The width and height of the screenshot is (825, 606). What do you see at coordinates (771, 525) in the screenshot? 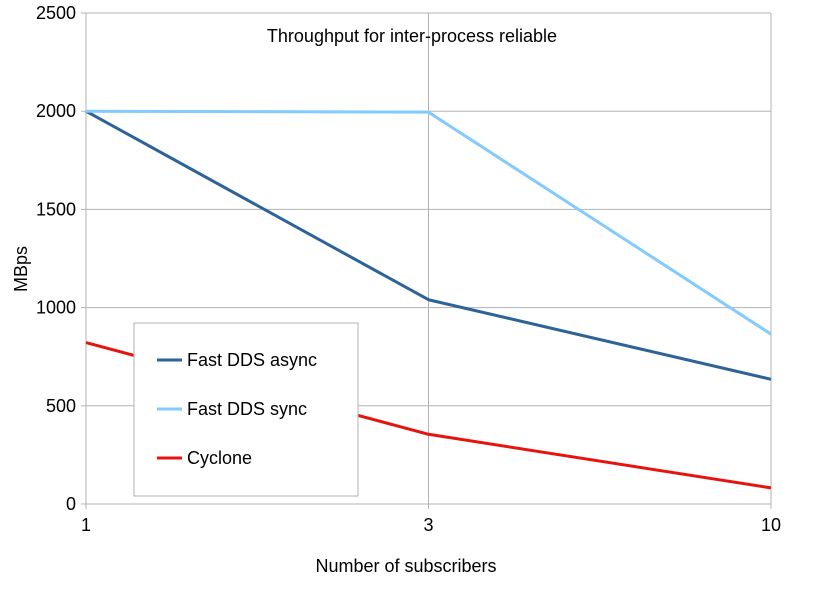
I see `x-tick-label: 10` at bounding box center [771, 525].